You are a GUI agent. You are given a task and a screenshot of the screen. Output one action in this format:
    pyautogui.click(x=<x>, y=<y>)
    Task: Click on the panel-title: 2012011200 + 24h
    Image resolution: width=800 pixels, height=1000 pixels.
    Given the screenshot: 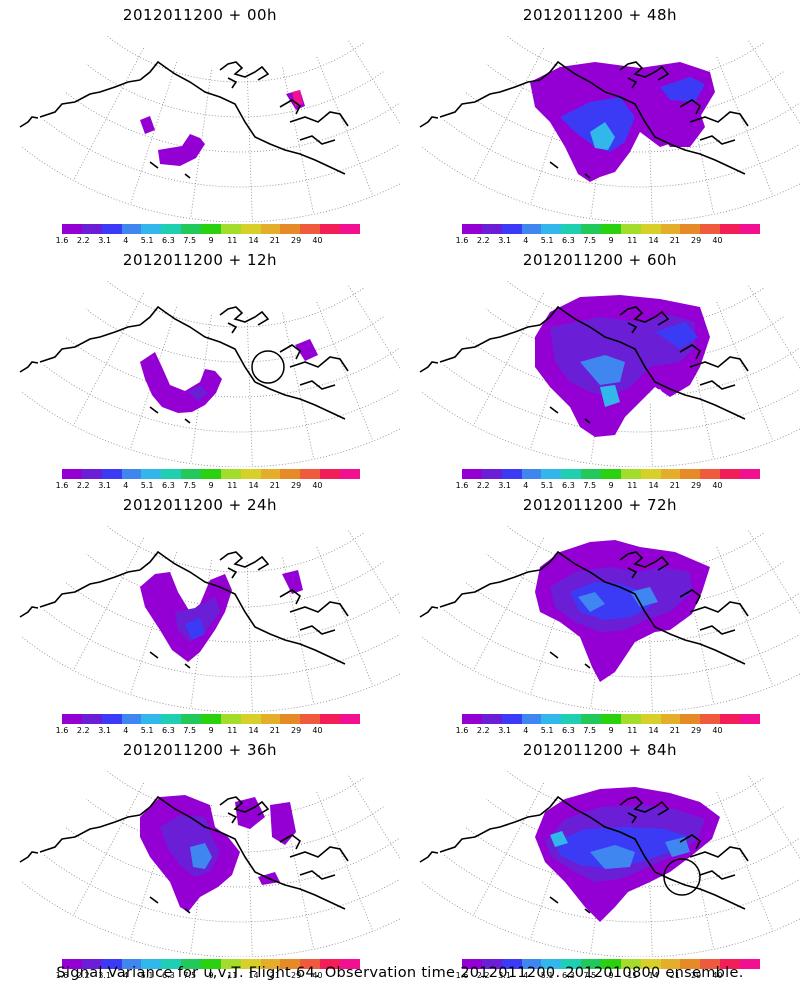 What is the action you would take?
    pyautogui.click(x=200, y=505)
    